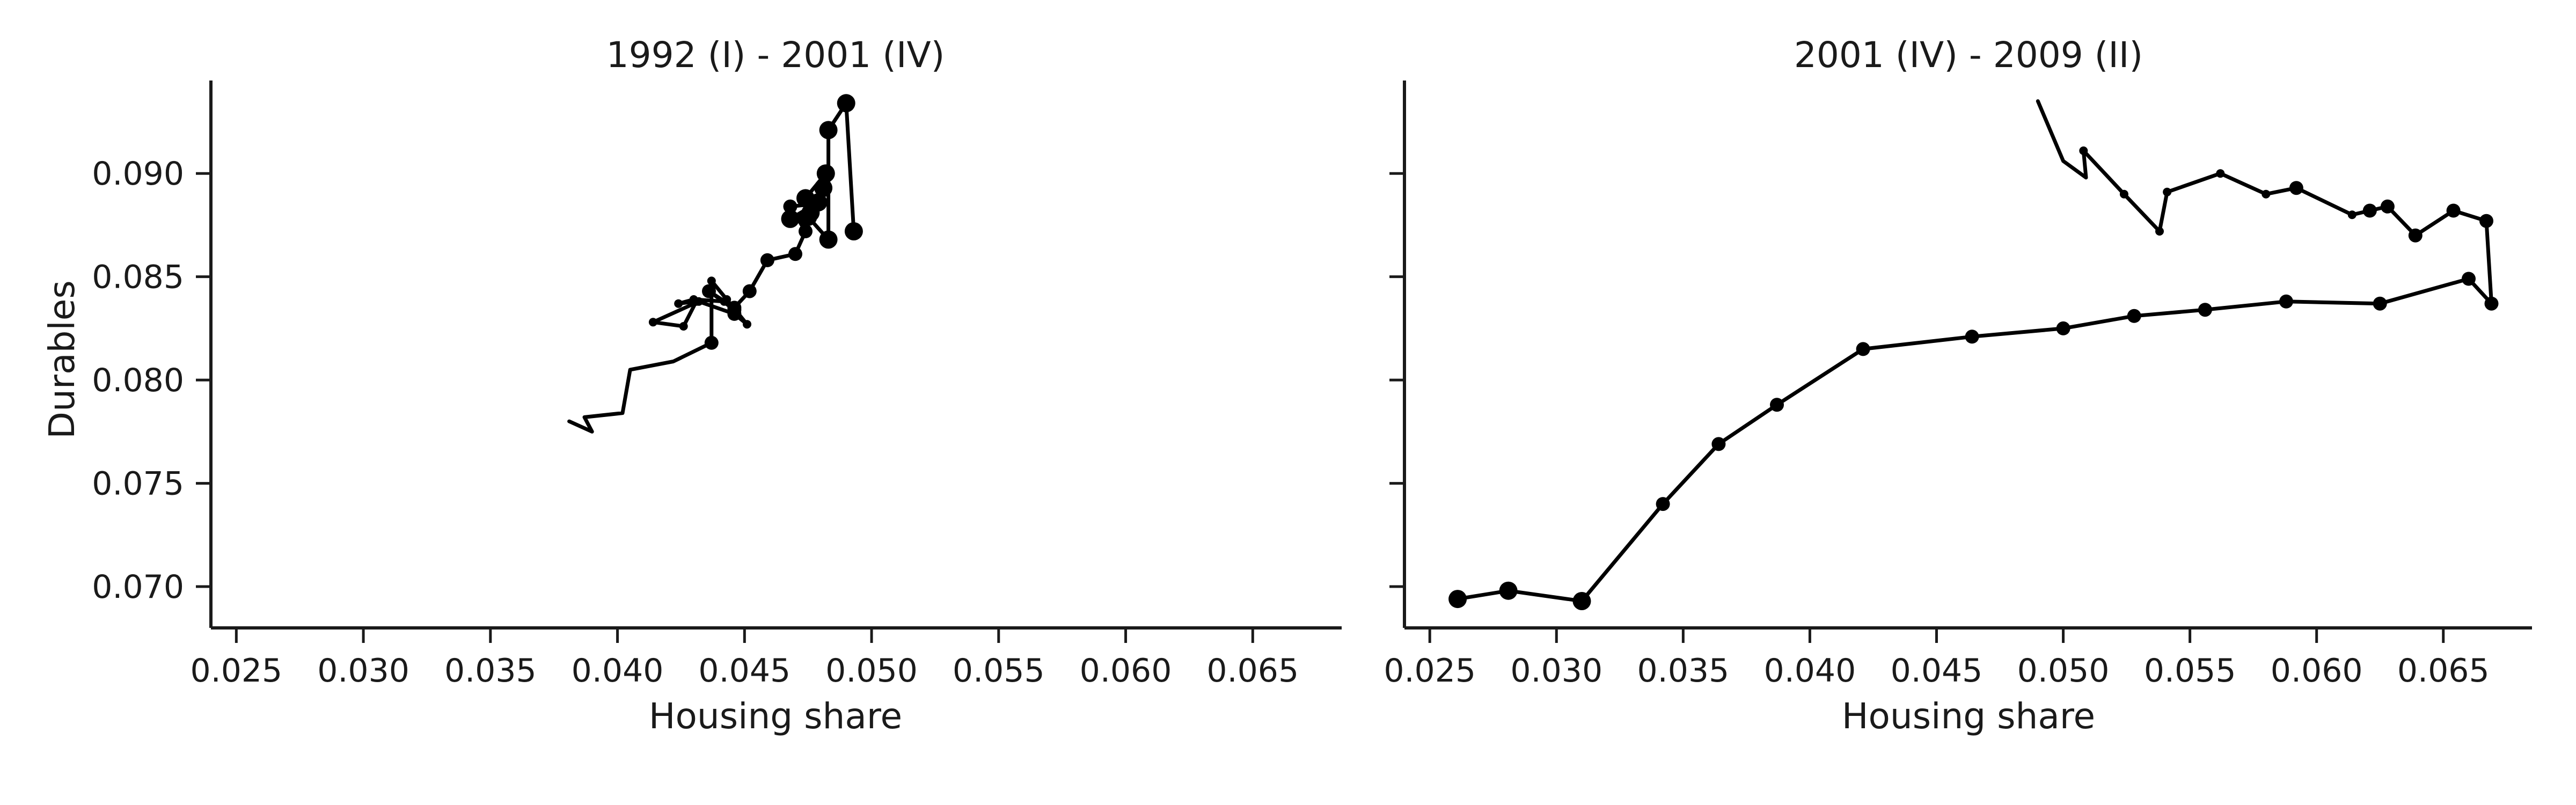  What do you see at coordinates (62, 359) in the screenshot?
I see `left-panel-y-axis-label: Durables` at bounding box center [62, 359].